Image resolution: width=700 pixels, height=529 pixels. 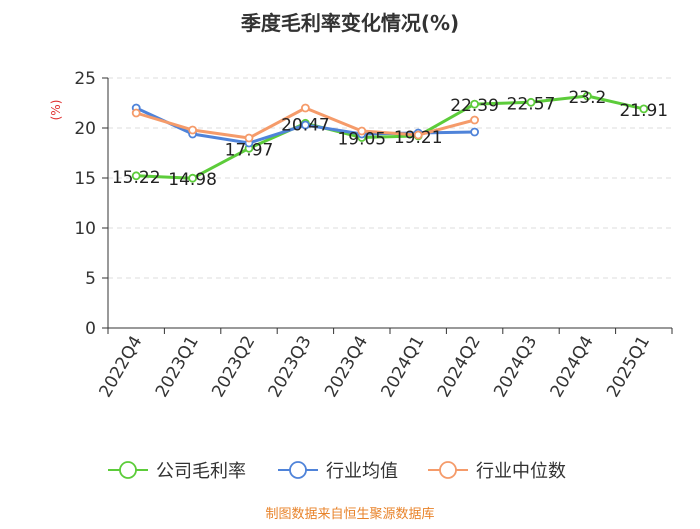 I want to click on source-note: 制图数据来自恒生聚源数据库, so click(x=349, y=514).